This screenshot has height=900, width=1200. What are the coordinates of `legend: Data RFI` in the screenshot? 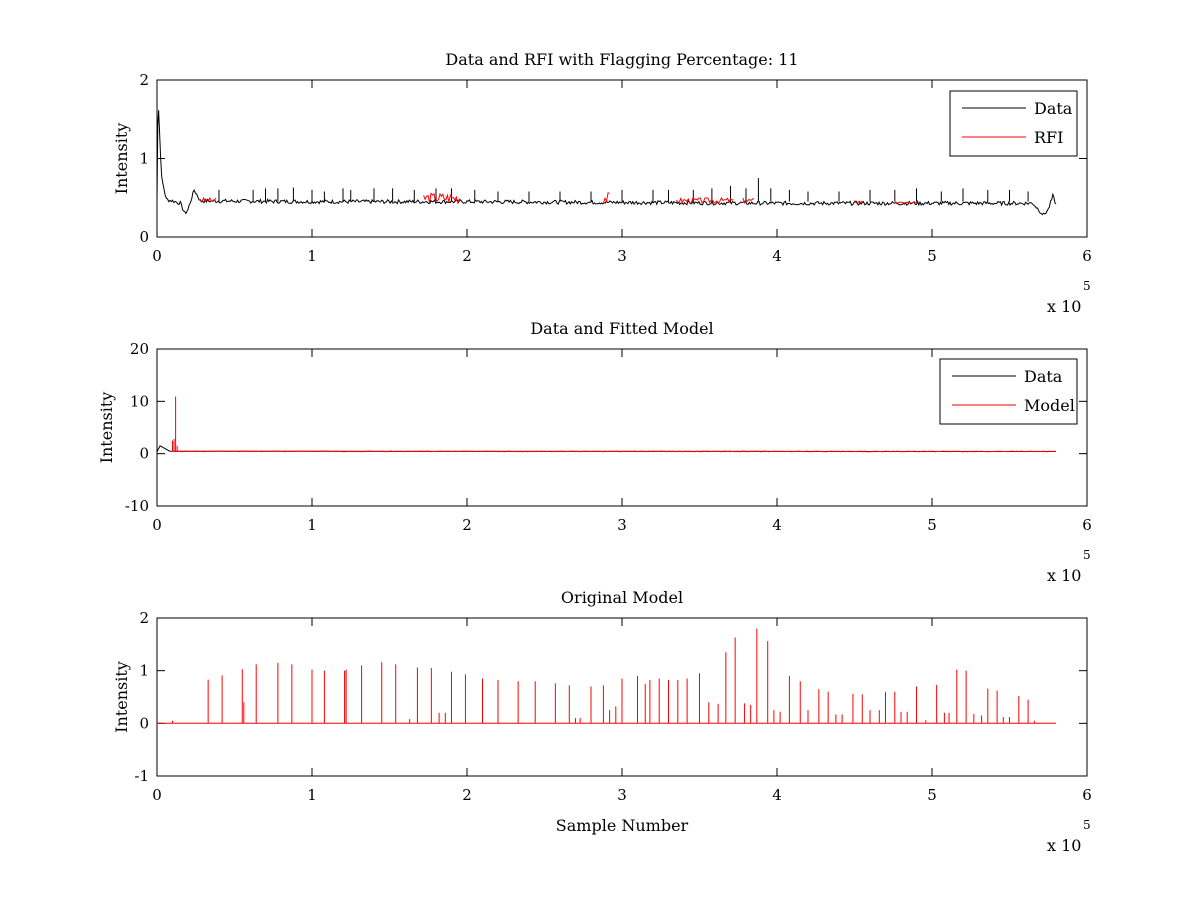 It's located at (1013, 123).